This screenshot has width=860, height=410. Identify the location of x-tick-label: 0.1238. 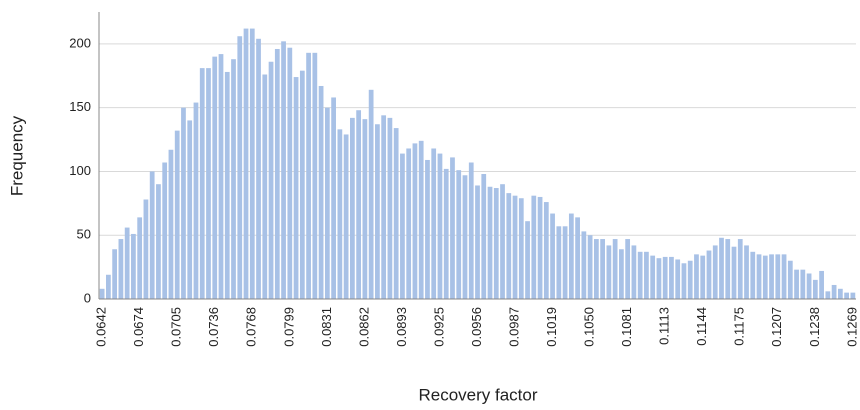
(814, 327).